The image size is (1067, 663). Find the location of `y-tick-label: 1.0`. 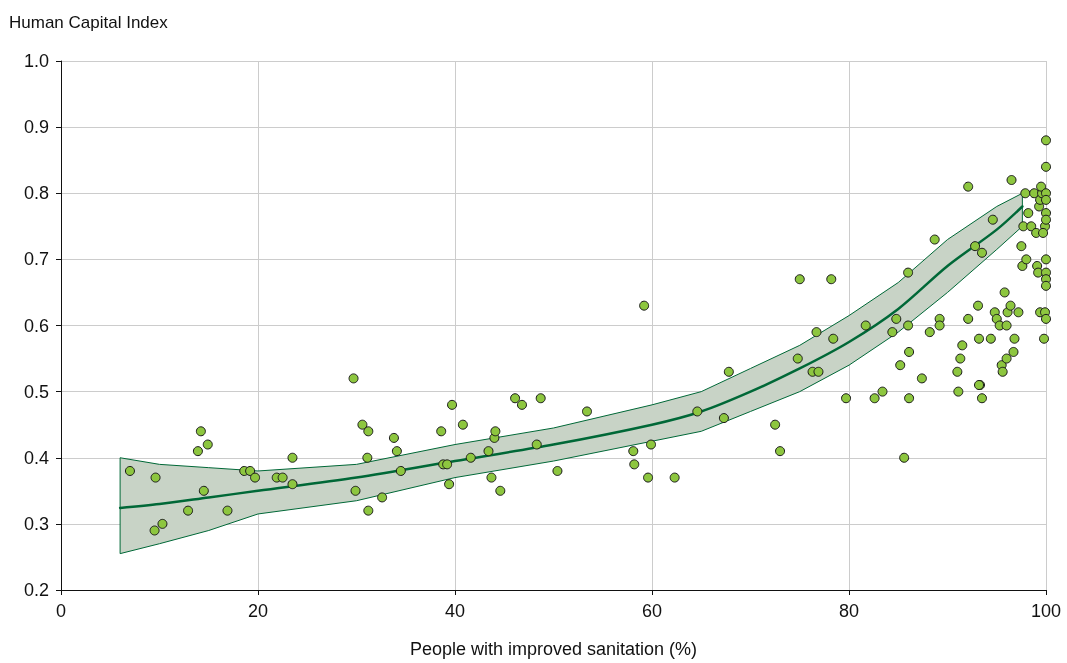

y-tick-label: 1.0 is located at coordinates (36, 61).